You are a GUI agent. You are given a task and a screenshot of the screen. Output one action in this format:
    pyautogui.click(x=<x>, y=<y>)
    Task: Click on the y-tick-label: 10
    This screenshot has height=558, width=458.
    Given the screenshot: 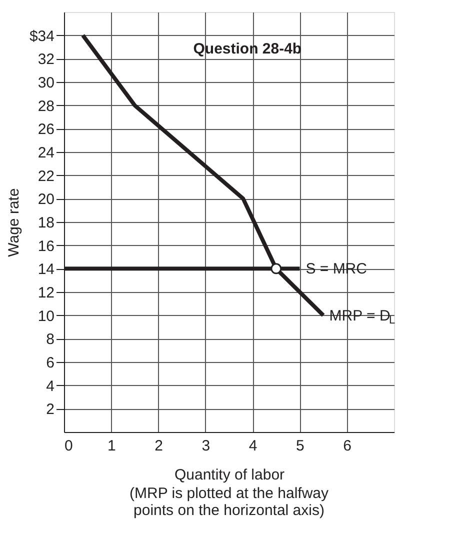 What is the action you would take?
    pyautogui.click(x=46, y=316)
    